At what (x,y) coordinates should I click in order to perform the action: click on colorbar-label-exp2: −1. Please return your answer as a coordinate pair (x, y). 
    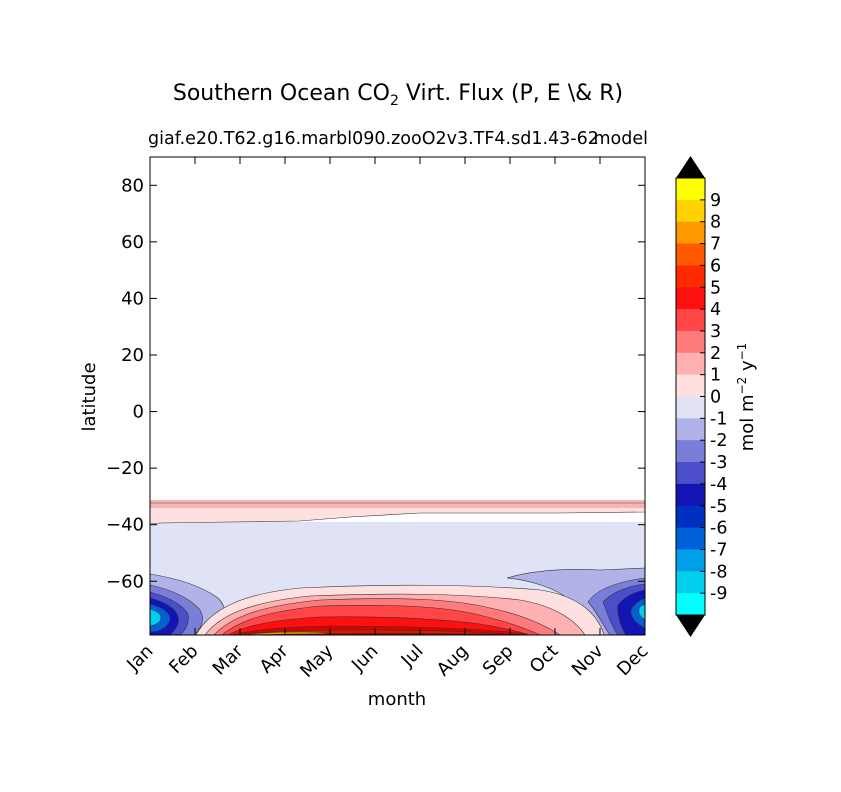
    Looking at the image, I should click on (742, 352).